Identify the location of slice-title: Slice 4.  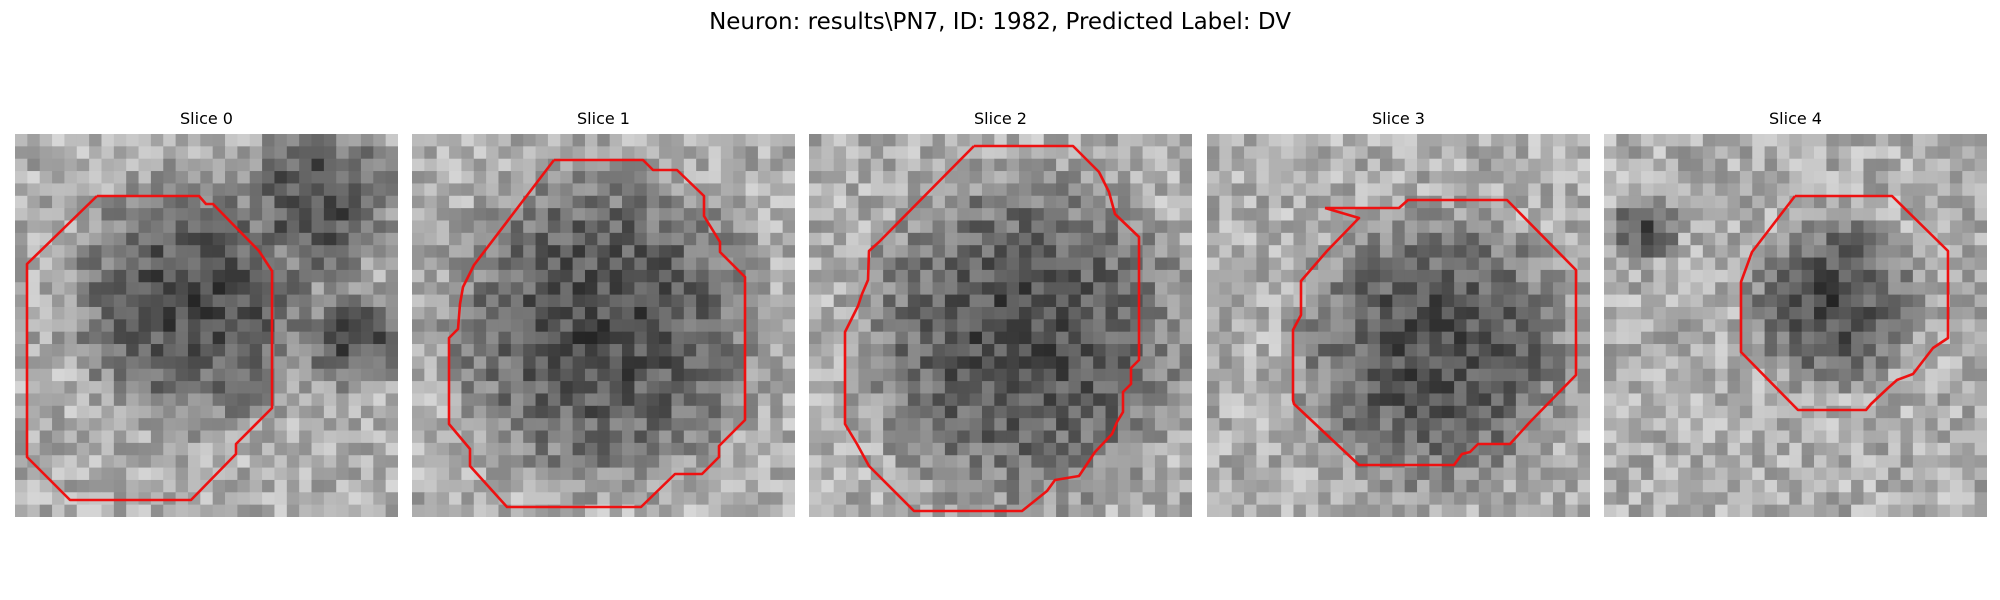
(1795, 118).